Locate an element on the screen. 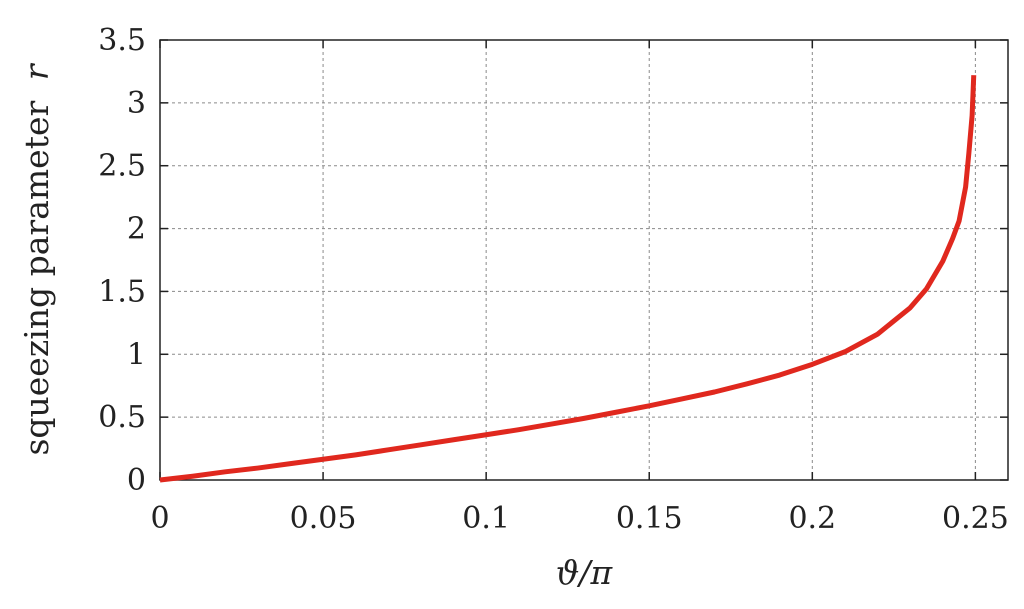 This screenshot has height=609, width=1024. y-tick-label: 1.5 is located at coordinates (122, 291).